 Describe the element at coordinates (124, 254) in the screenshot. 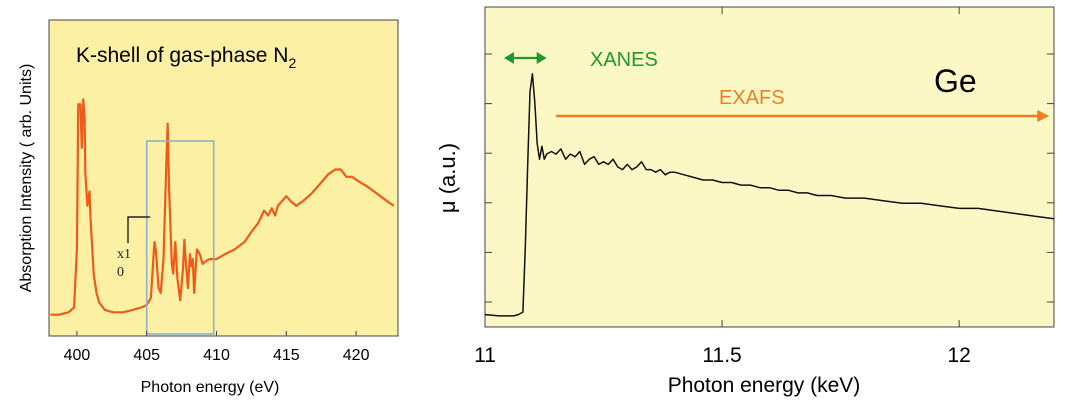

I see `inset-label-line1: x1` at that location.